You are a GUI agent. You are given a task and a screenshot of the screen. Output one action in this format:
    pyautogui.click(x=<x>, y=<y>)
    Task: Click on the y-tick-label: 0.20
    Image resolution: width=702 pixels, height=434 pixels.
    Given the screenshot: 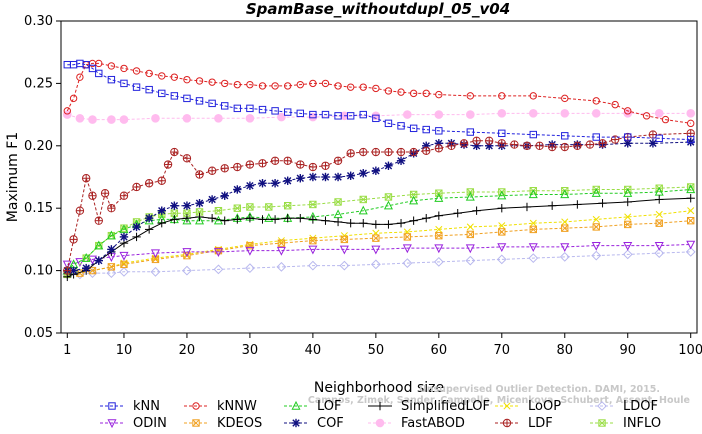 What is the action you would take?
    pyautogui.click(x=38, y=146)
    